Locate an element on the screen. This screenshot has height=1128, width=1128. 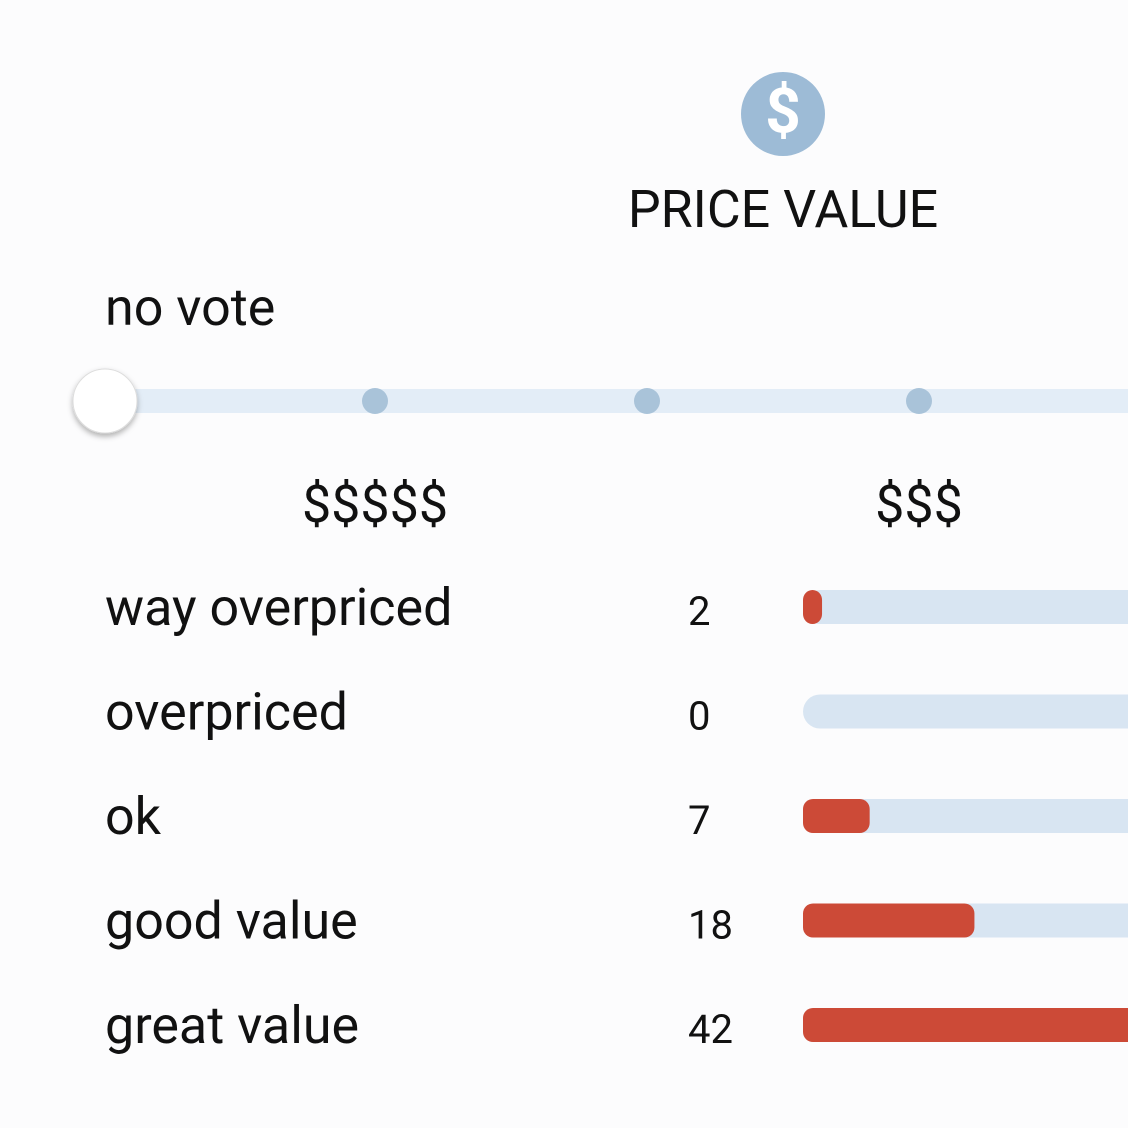
row-count: 42 is located at coordinates (710, 1029).